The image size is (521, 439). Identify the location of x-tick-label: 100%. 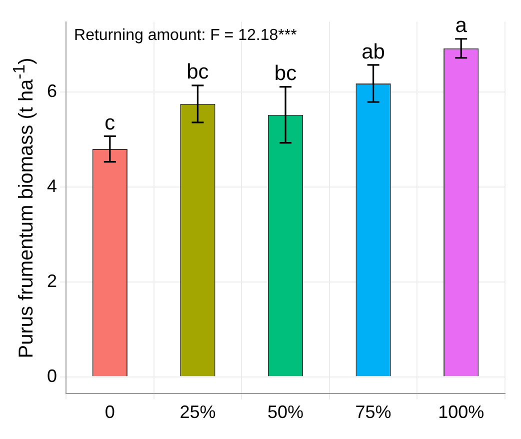
(461, 412).